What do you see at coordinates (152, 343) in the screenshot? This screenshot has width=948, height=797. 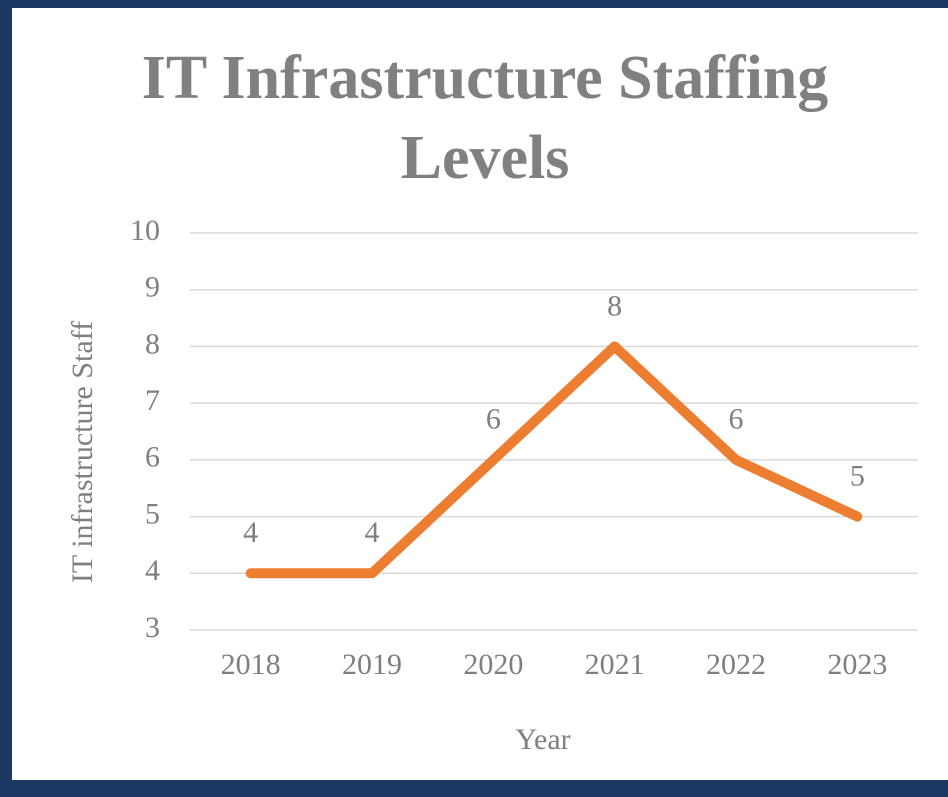 I see `y-tick-label: 8` at bounding box center [152, 343].